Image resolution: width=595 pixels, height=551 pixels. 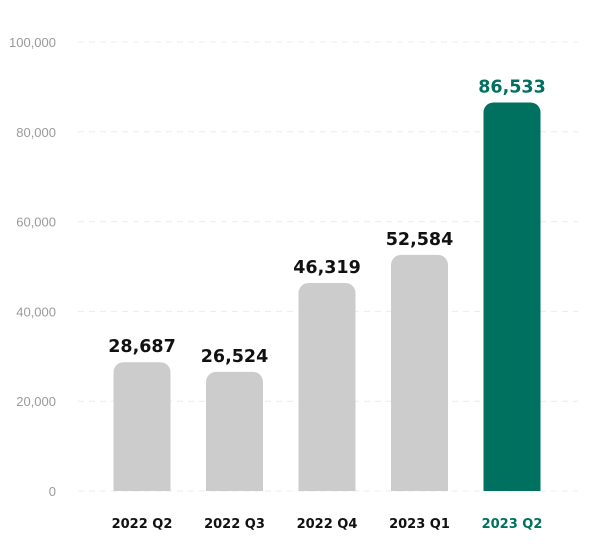 What do you see at coordinates (512, 524) in the screenshot?
I see `x-tick-label: 2023 Q2` at bounding box center [512, 524].